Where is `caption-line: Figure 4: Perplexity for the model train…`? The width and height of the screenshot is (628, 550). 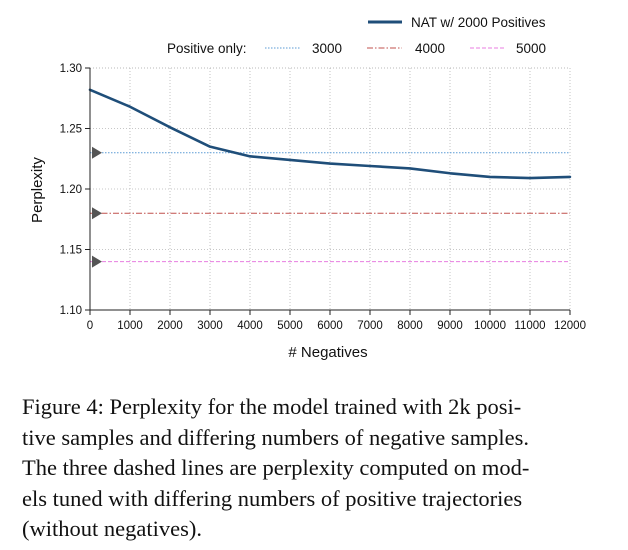 caption-line: Figure 4: Perplexity for the model train… is located at coordinates (272, 406).